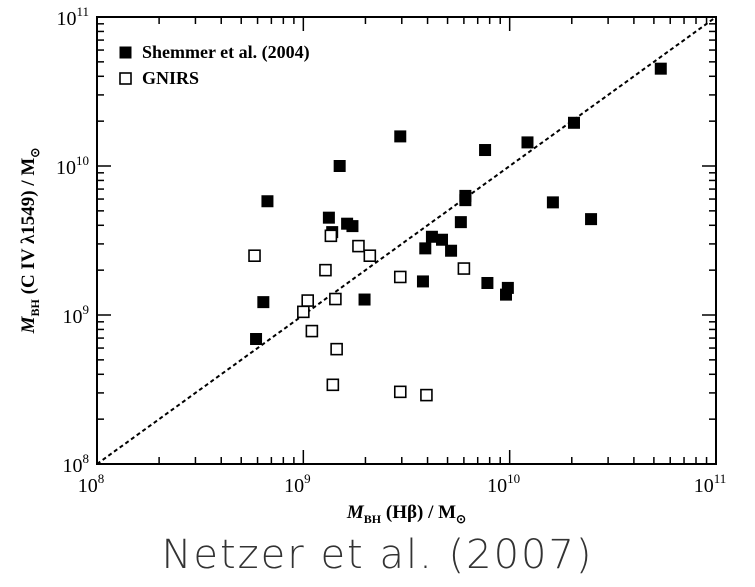 The image size is (755, 587). I want to click on y-tick-label: 10⁹, so click(76, 315).